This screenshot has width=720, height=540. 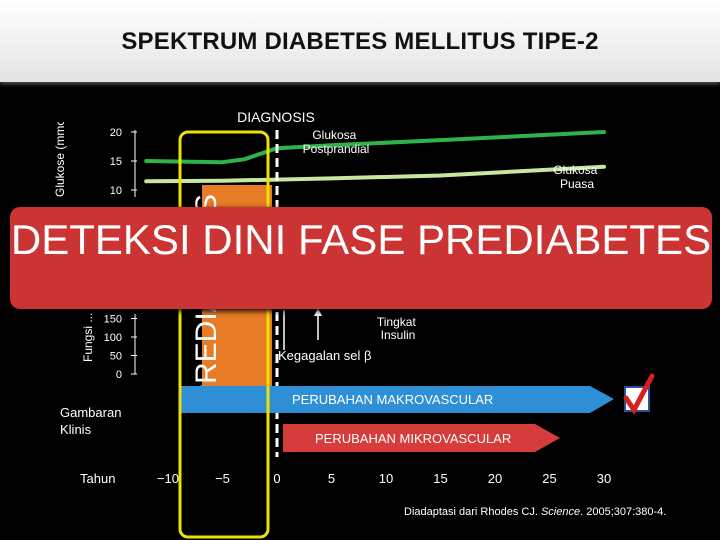 What do you see at coordinates (639, 394) in the screenshot?
I see `checkmark-icon` at bounding box center [639, 394].